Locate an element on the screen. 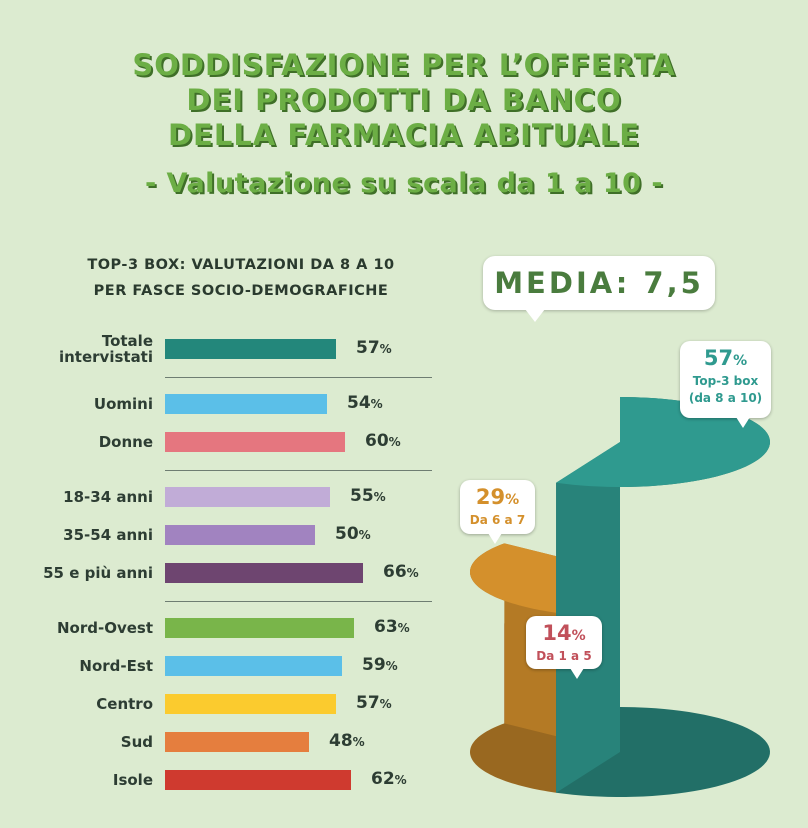  bar-label-line: Sud is located at coordinates (136, 742).